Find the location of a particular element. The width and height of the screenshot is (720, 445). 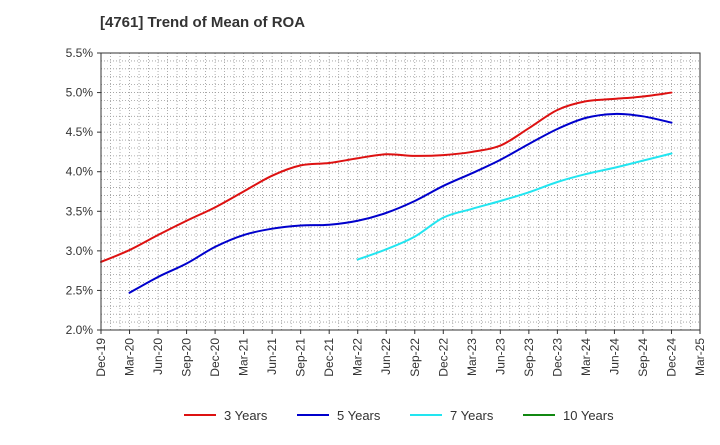

x-tick-label: Jun-21 is located at coordinates (272, 356).